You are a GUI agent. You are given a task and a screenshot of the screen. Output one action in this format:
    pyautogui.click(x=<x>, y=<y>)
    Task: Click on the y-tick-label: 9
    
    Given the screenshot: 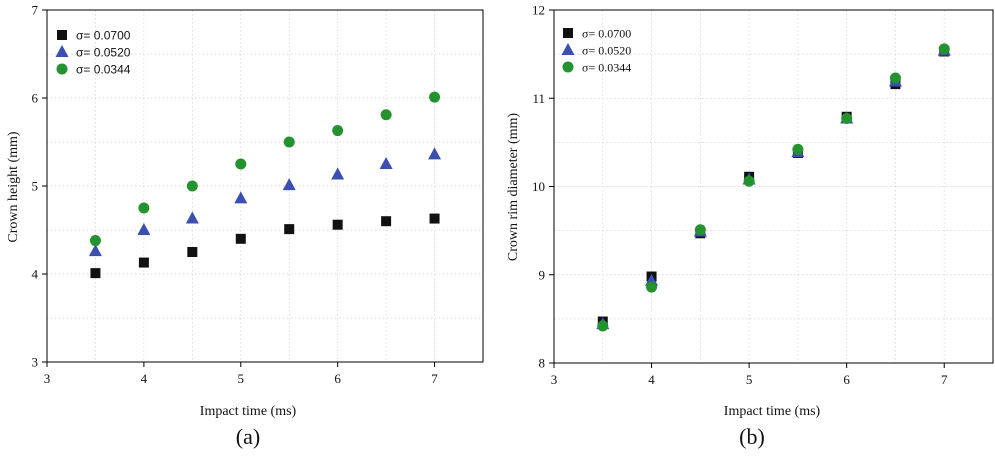 What is the action you would take?
    pyautogui.click(x=542, y=274)
    